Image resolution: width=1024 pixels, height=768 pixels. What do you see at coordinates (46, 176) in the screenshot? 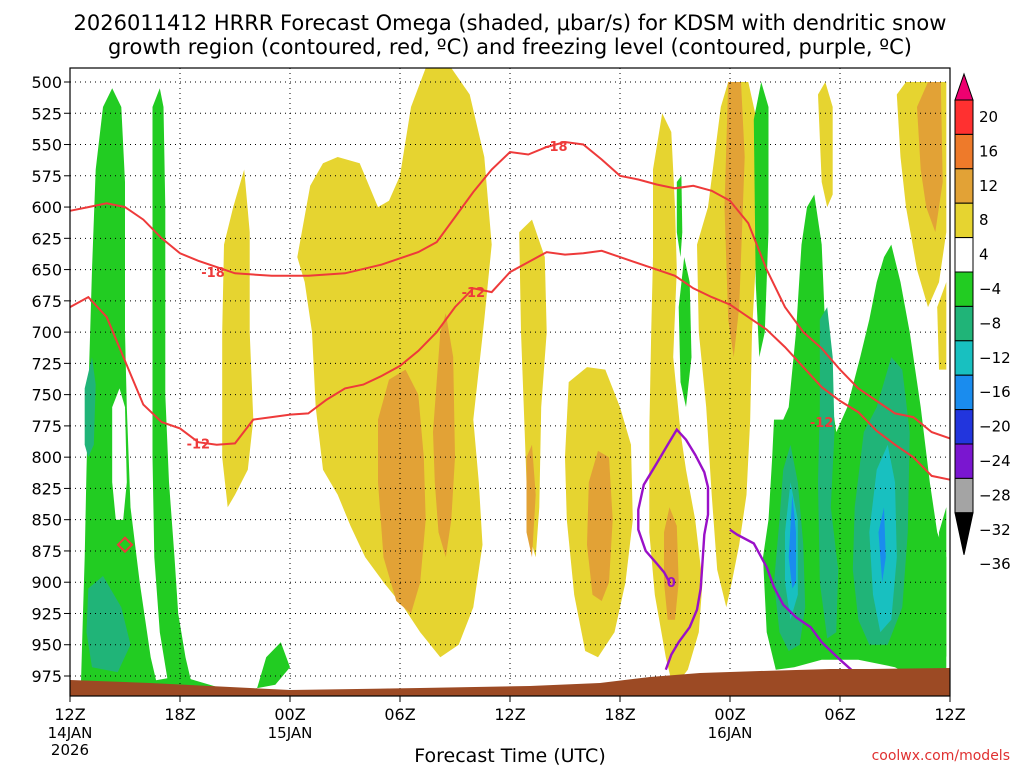
I see `y-tick-label-575: 575` at bounding box center [46, 176].